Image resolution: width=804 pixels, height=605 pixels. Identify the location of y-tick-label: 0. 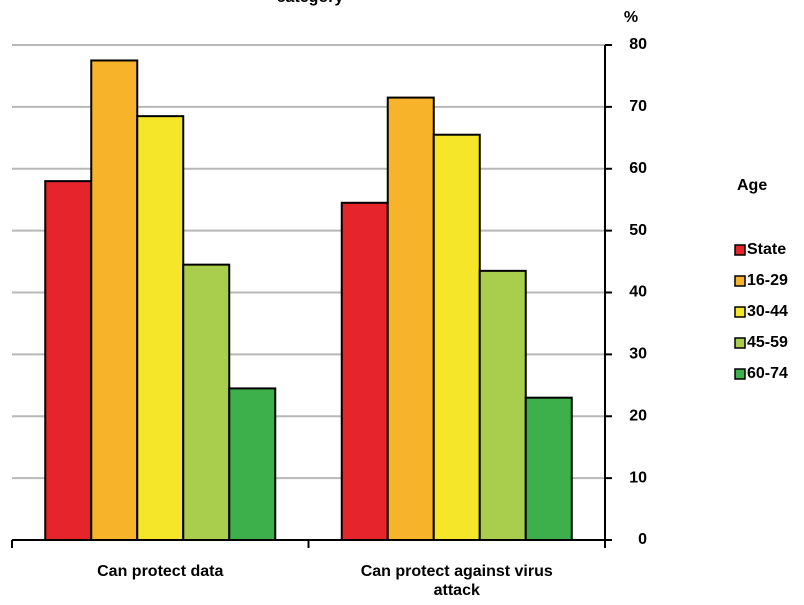
(642, 539).